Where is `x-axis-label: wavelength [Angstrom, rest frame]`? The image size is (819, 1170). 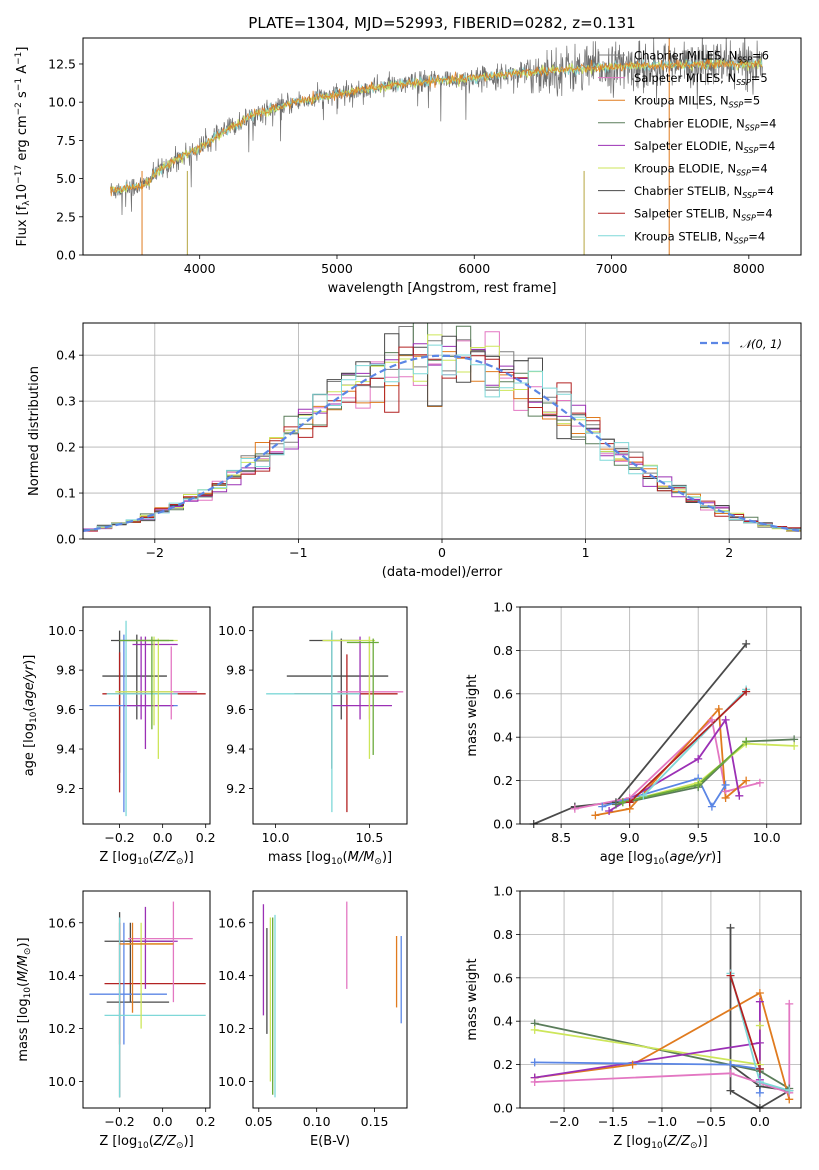 x-axis-label: wavelength [Angstrom, rest frame] is located at coordinates (442, 288).